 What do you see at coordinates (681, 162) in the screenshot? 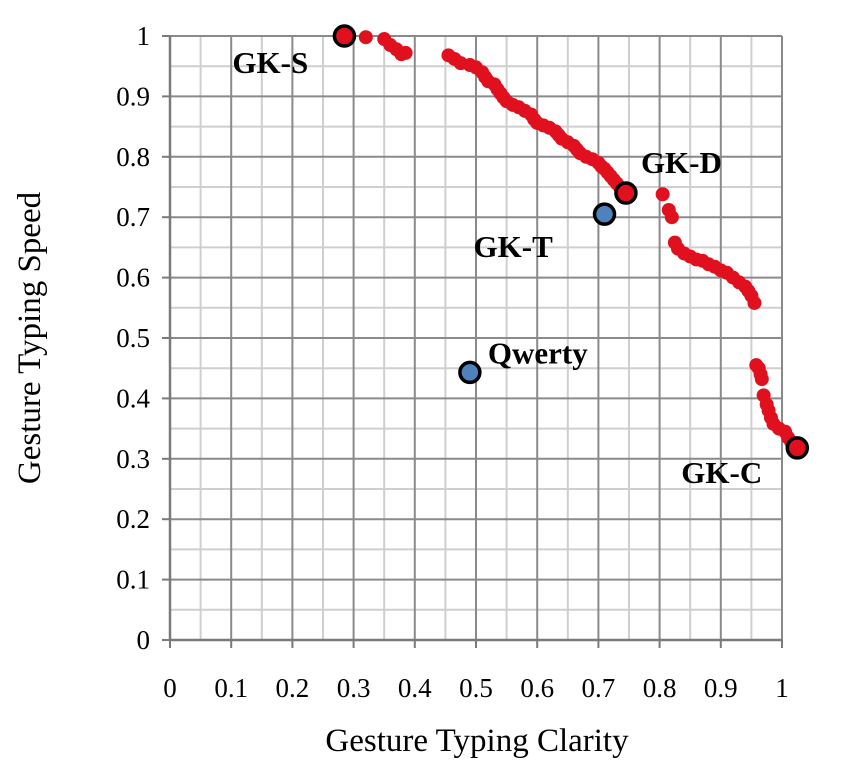
I see `point-label: GK-D` at bounding box center [681, 162].